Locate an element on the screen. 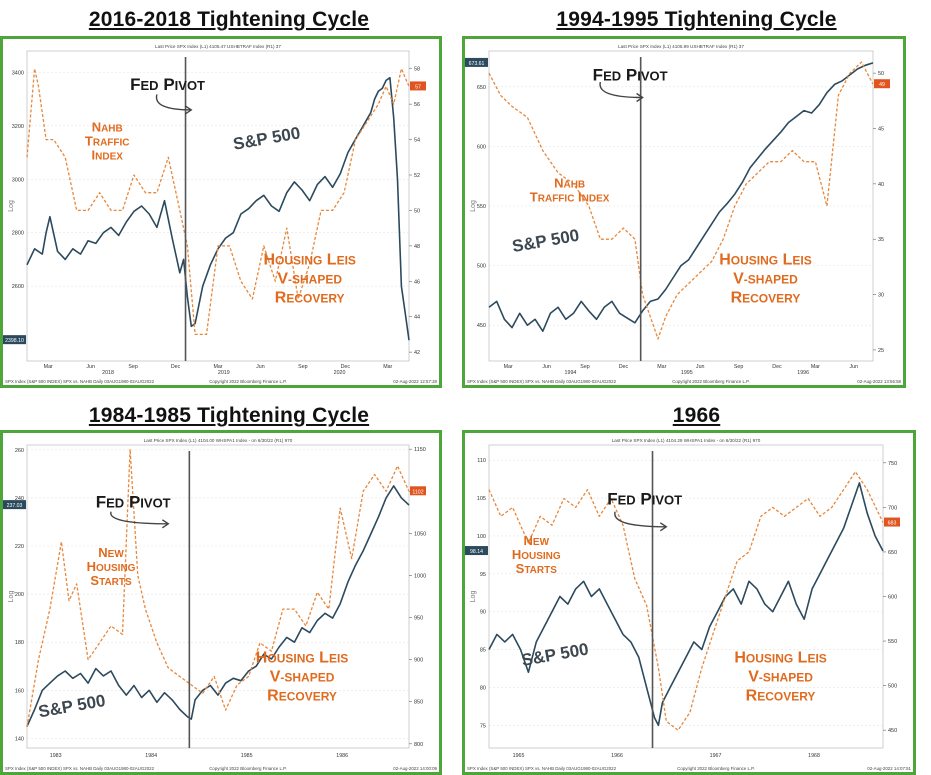 This screenshot has width=931, height=775. x-year-label: 1967 is located at coordinates (716, 756).